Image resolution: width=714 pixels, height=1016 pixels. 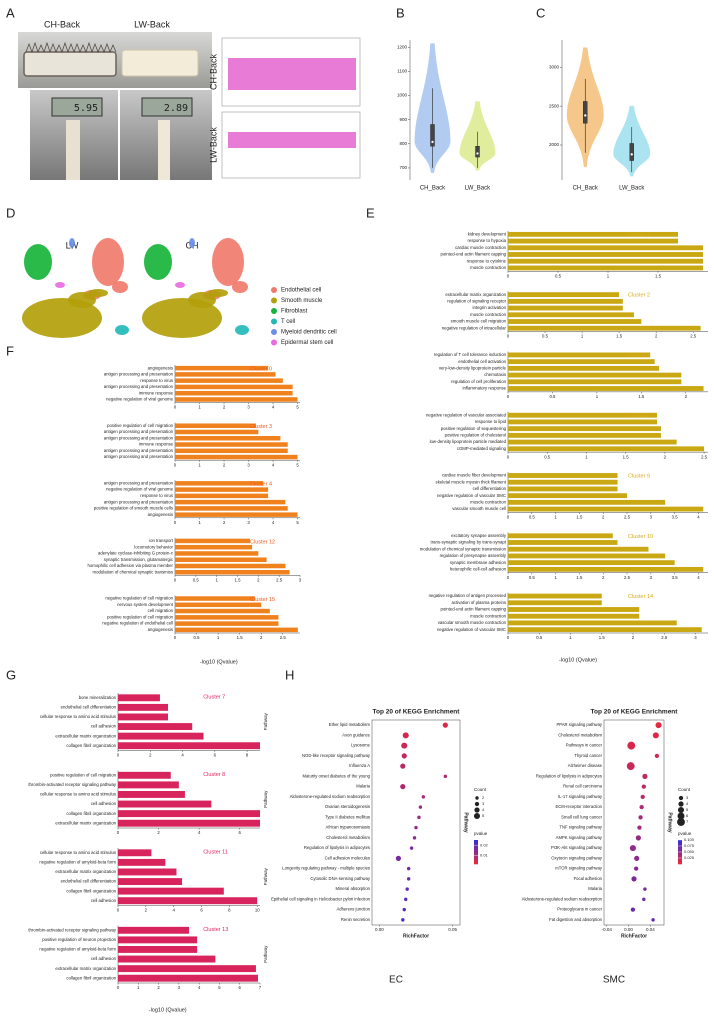 What do you see at coordinates (400, 12) in the screenshot?
I see `panel-label: B` at bounding box center [400, 12].